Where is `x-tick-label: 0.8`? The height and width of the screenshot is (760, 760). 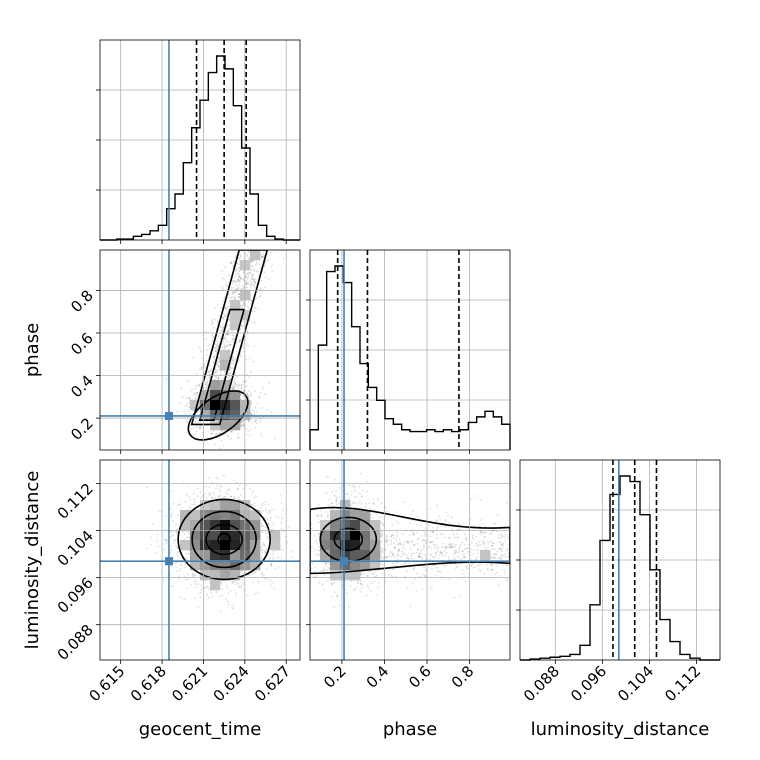
x-tick-label: 0.8 is located at coordinates (463, 677).